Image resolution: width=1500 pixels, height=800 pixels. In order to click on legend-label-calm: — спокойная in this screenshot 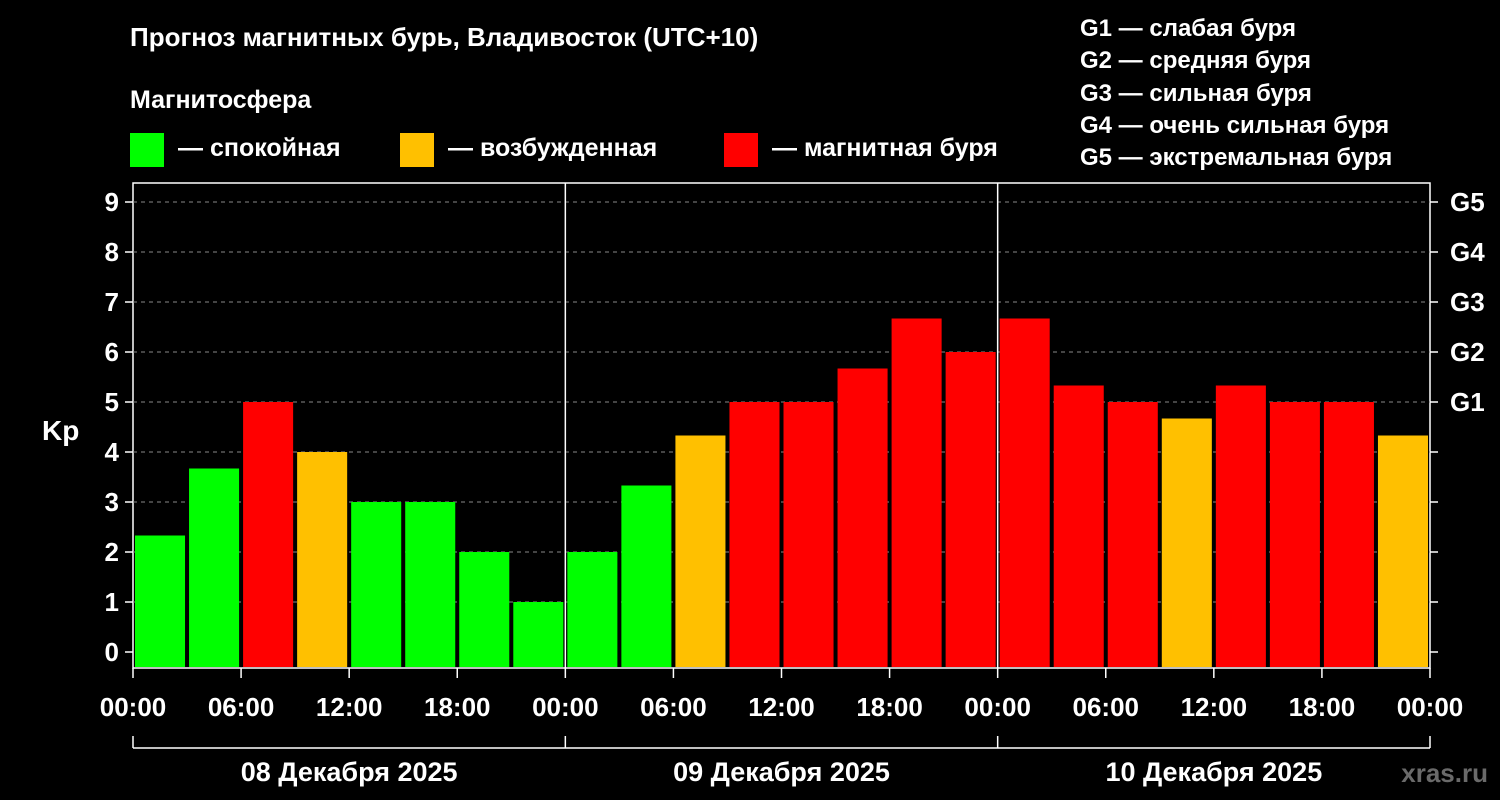, I will do `click(259, 148)`.